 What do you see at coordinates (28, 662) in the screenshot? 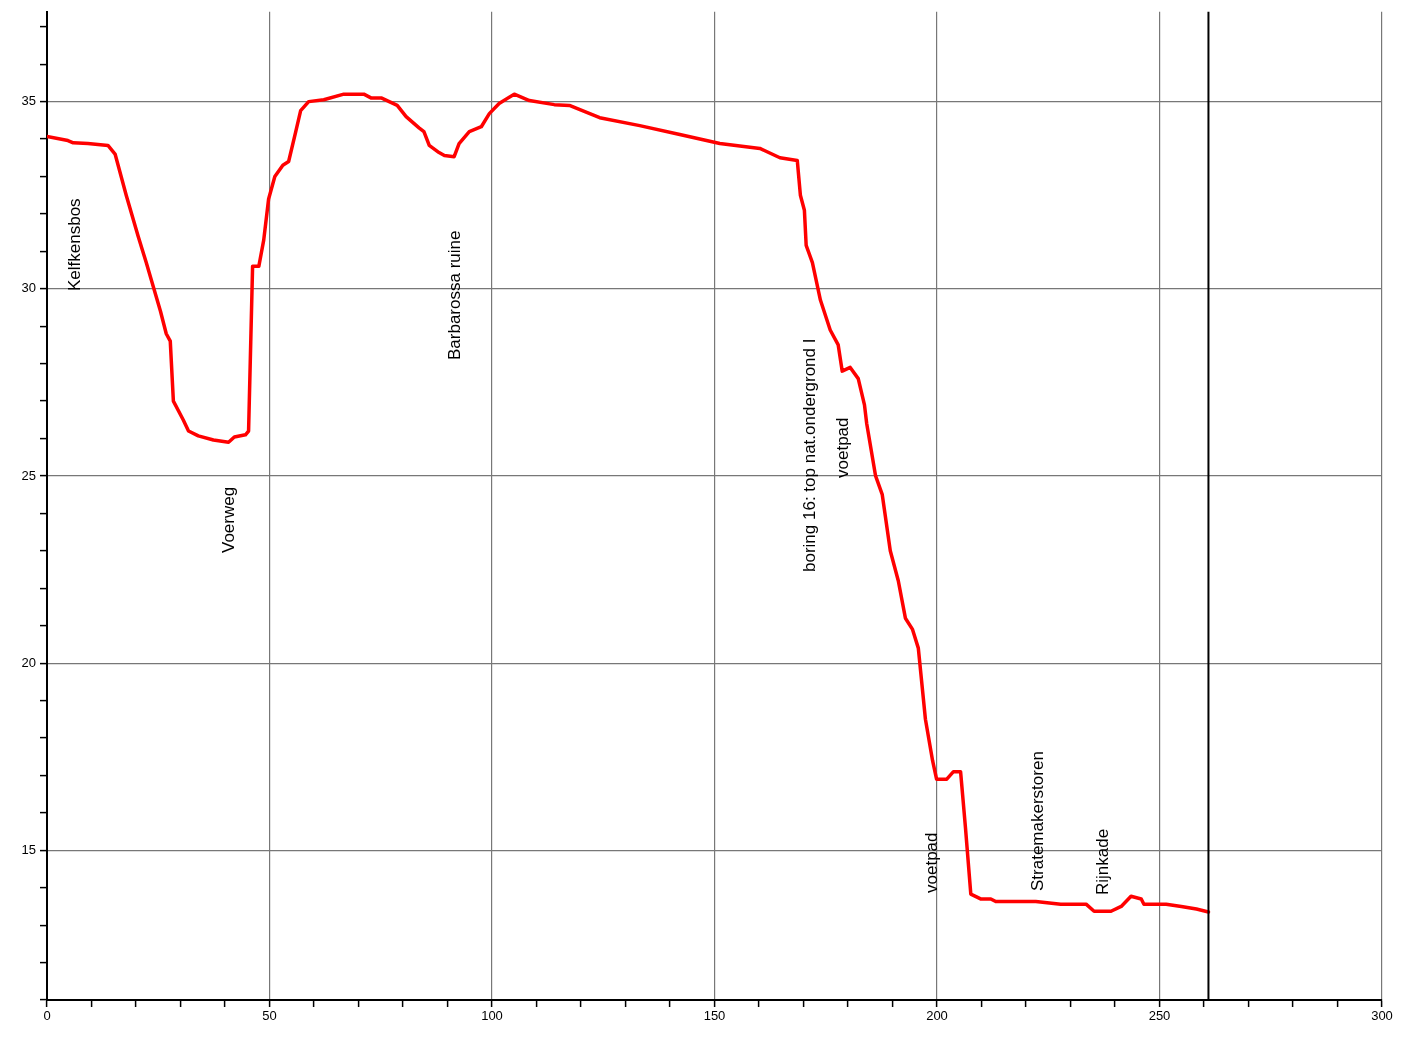
I see `y-tick-label: 20` at bounding box center [28, 662].